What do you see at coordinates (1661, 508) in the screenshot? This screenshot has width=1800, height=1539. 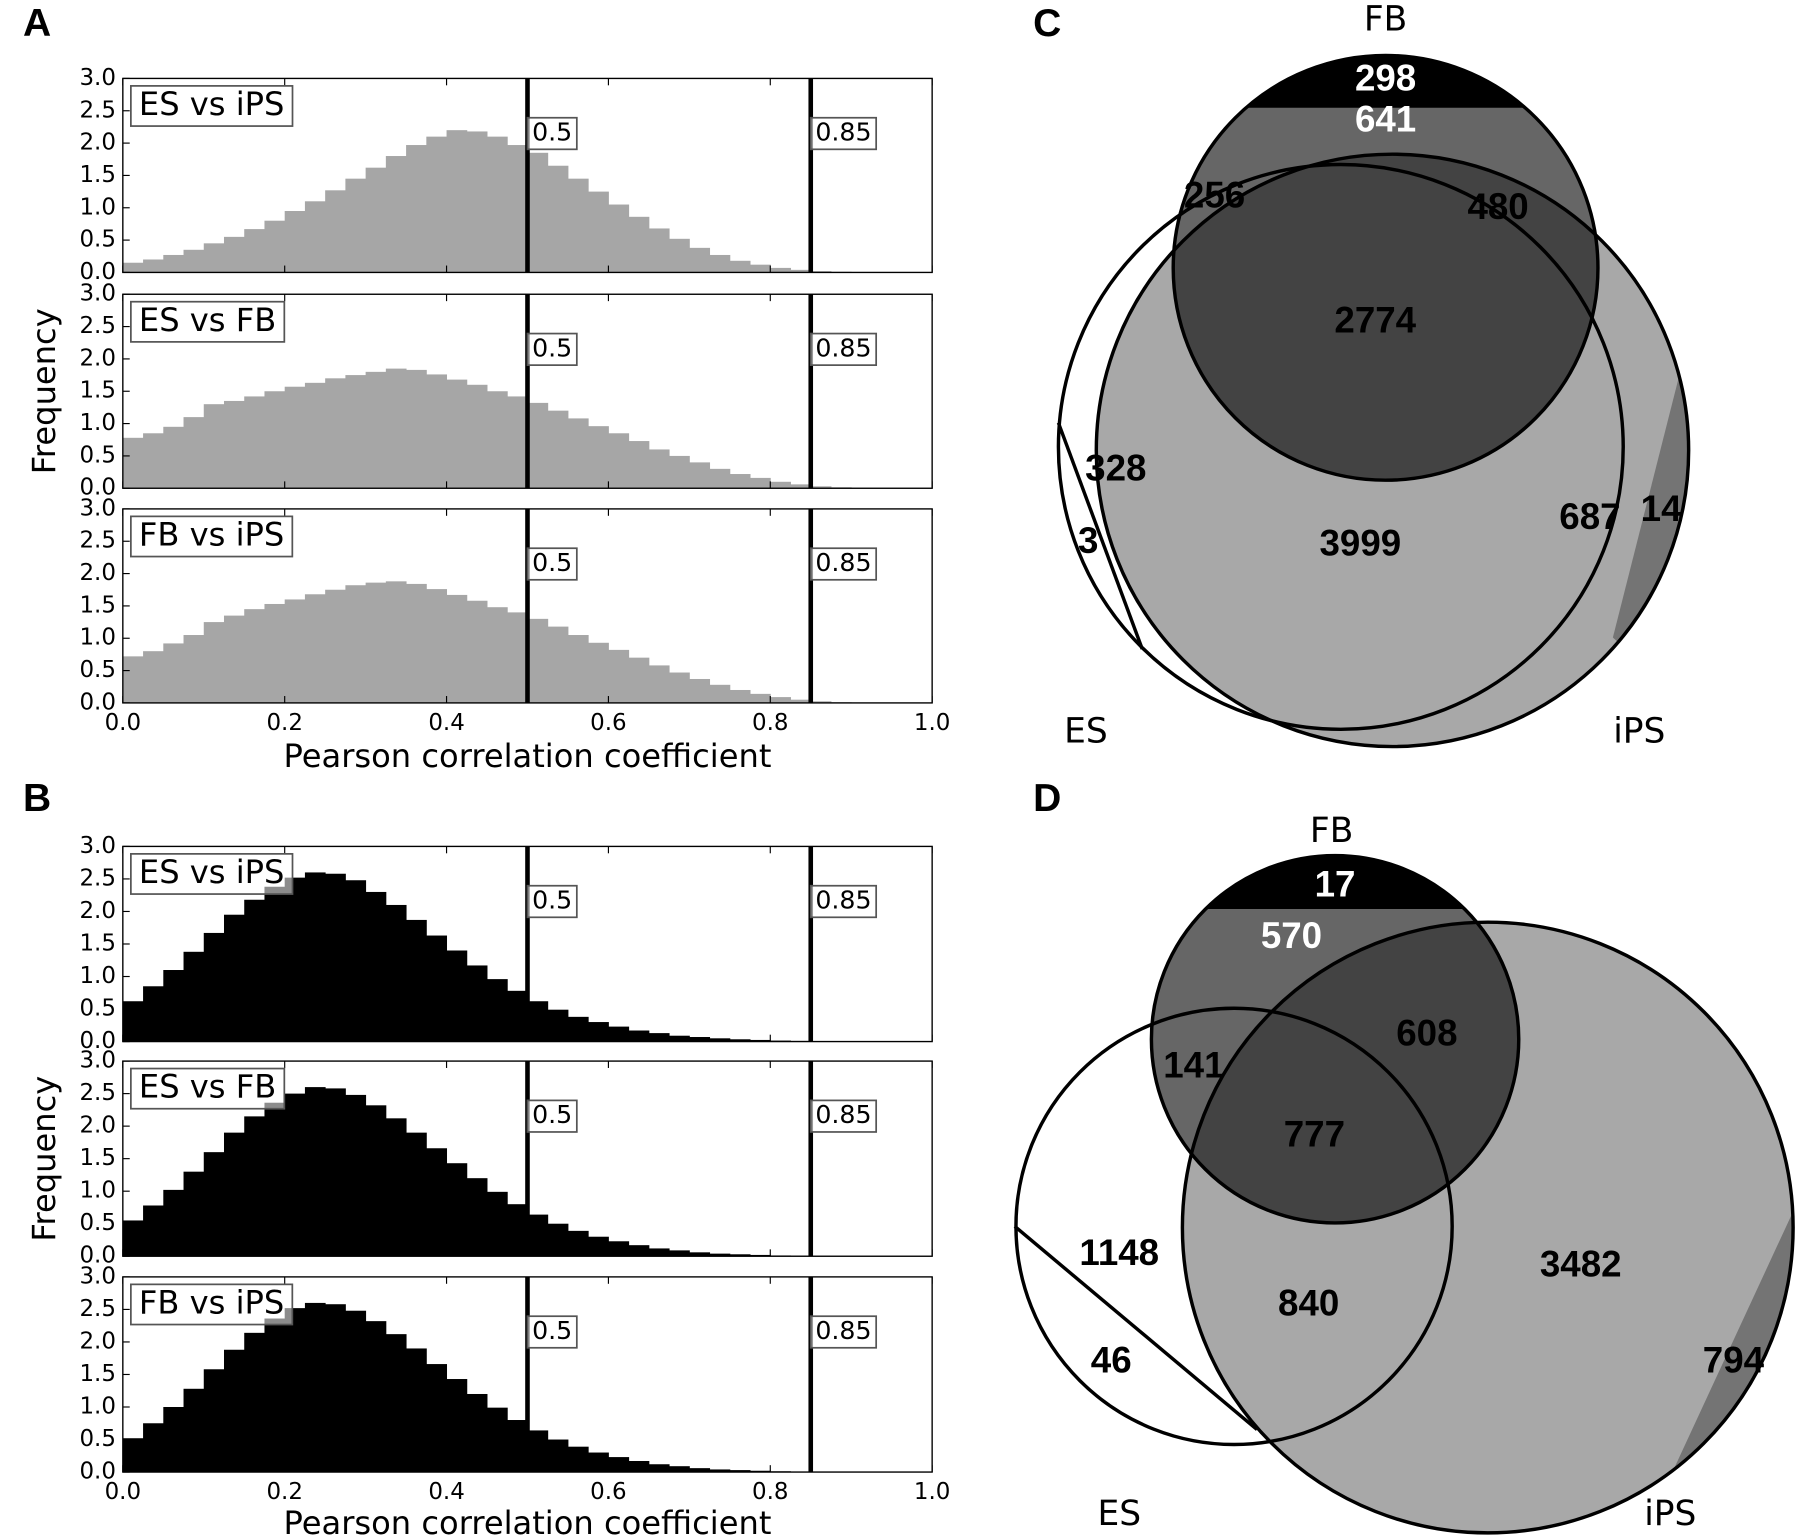 I see `region-count: 14` at bounding box center [1661, 508].